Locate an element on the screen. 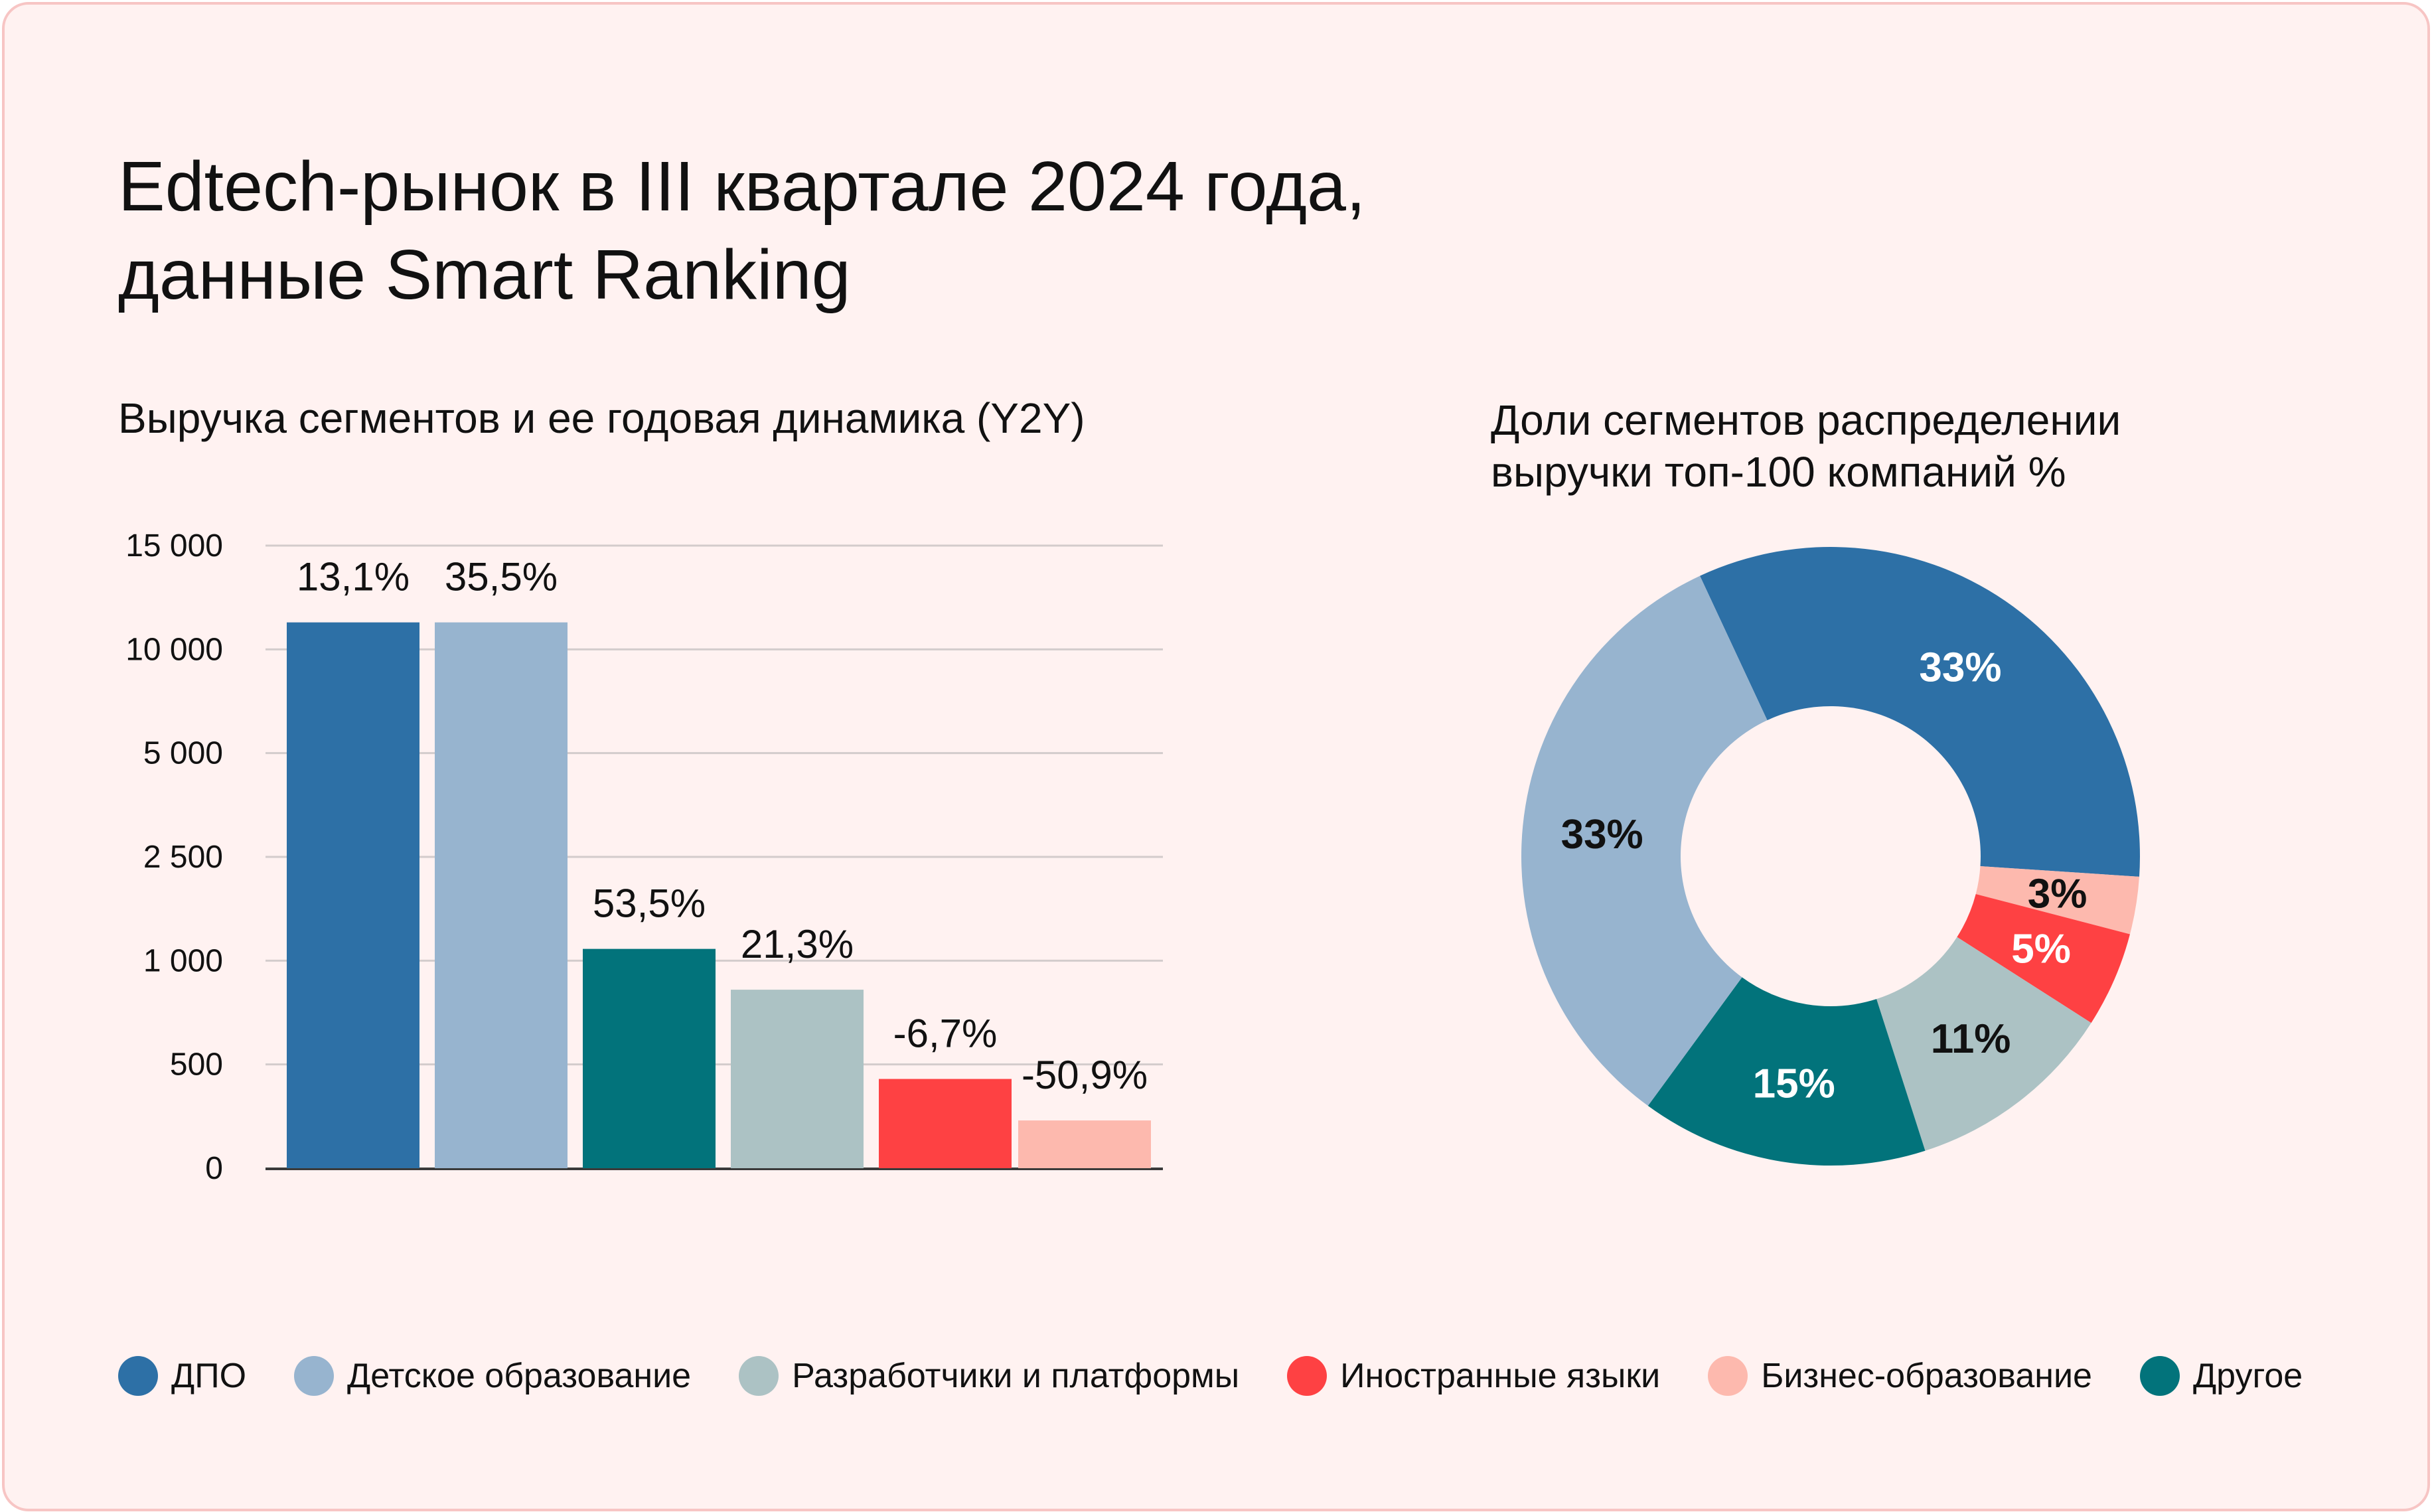 The width and height of the screenshot is (2432, 1512). y-tick-label: 10 000 is located at coordinates (174, 649).